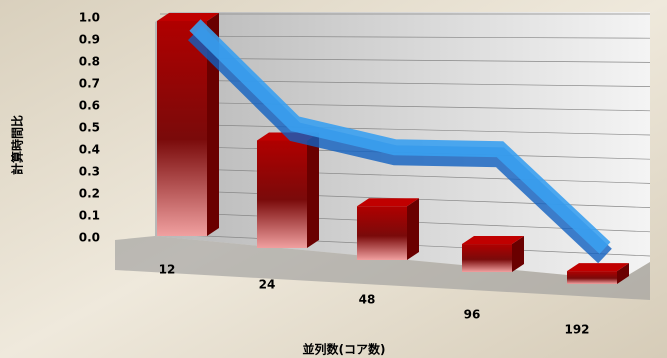 The image size is (667, 358). Describe the element at coordinates (472, 315) in the screenshot. I see `x-tick-label: 96` at that location.